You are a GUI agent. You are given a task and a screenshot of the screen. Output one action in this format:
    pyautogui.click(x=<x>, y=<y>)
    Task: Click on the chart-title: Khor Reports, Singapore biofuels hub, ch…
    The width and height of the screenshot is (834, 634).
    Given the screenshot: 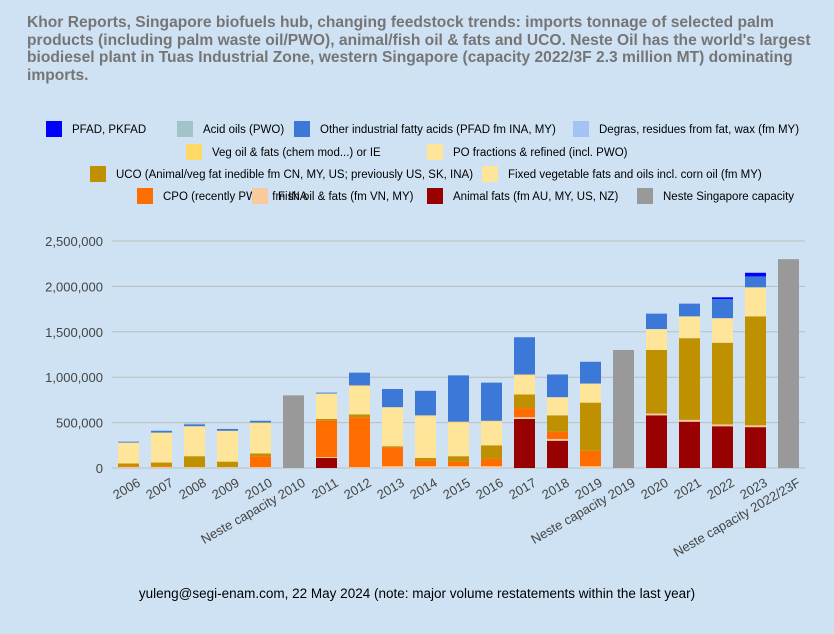 What is the action you would take?
    pyautogui.click(x=419, y=49)
    